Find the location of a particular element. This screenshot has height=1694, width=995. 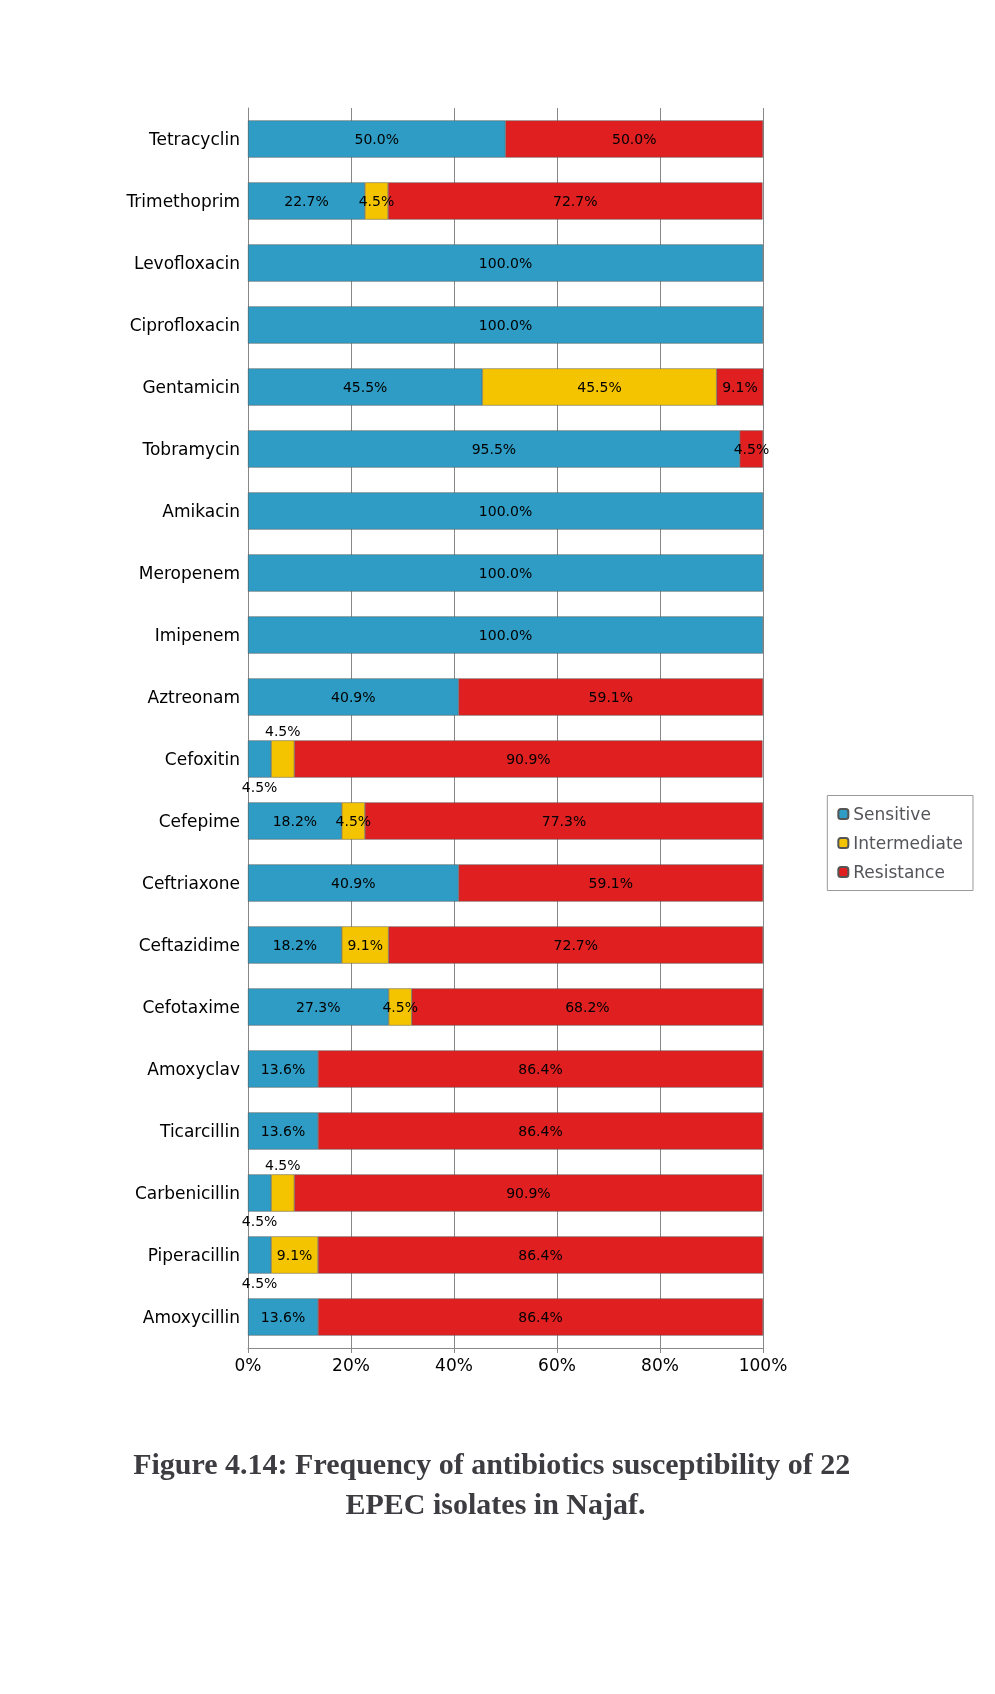

data-label: 22.7% is located at coordinates (306, 201).